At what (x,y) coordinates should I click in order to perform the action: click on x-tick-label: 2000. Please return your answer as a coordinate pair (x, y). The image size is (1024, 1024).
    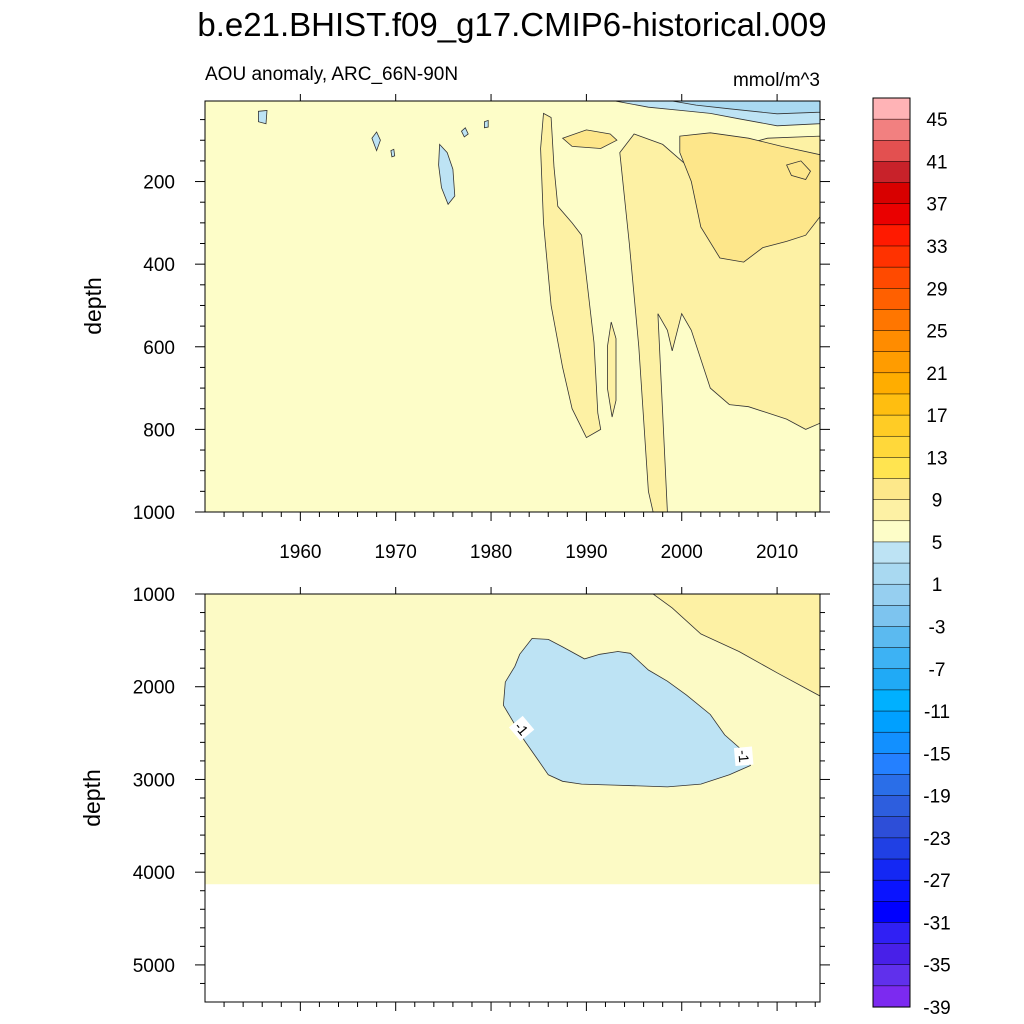
    Looking at the image, I should click on (682, 552).